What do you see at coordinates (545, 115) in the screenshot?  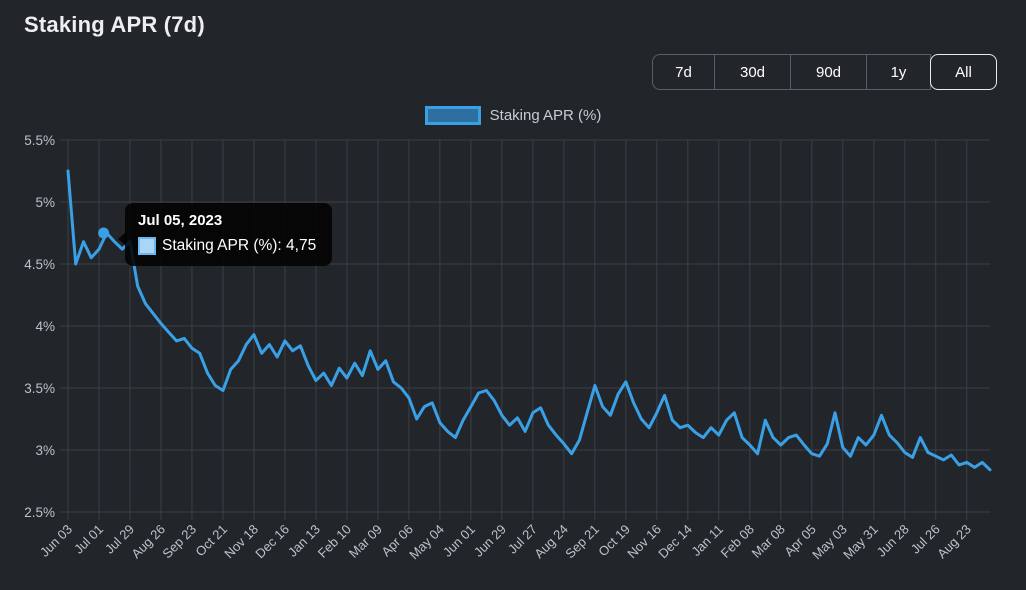 I see `legend-label: Staking APR (%)` at bounding box center [545, 115].